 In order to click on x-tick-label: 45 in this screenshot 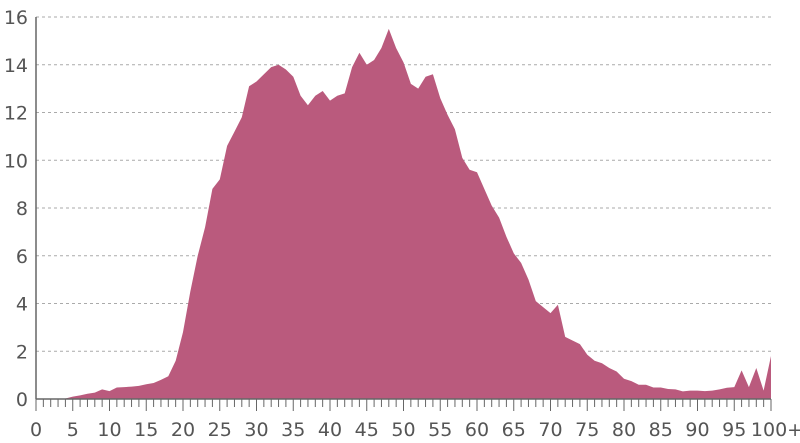, I will do `click(367, 430)`.